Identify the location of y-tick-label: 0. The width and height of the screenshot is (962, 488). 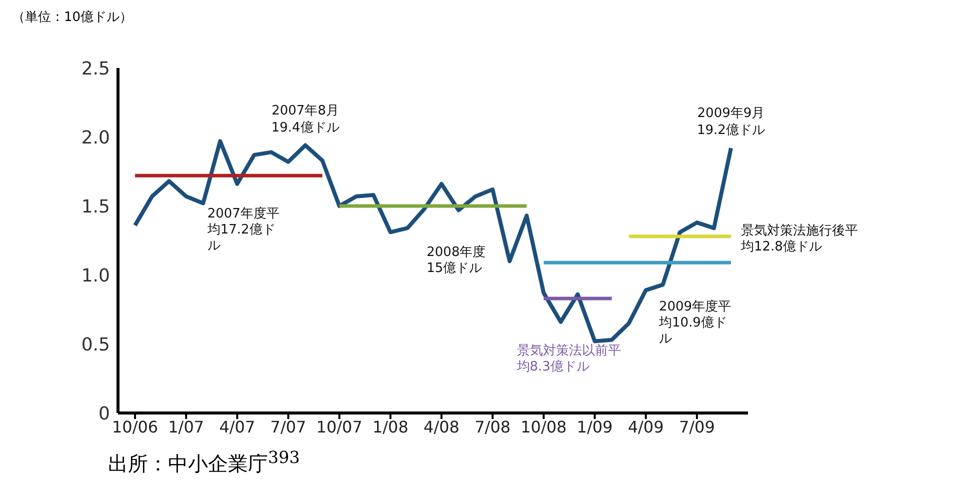
(104, 413).